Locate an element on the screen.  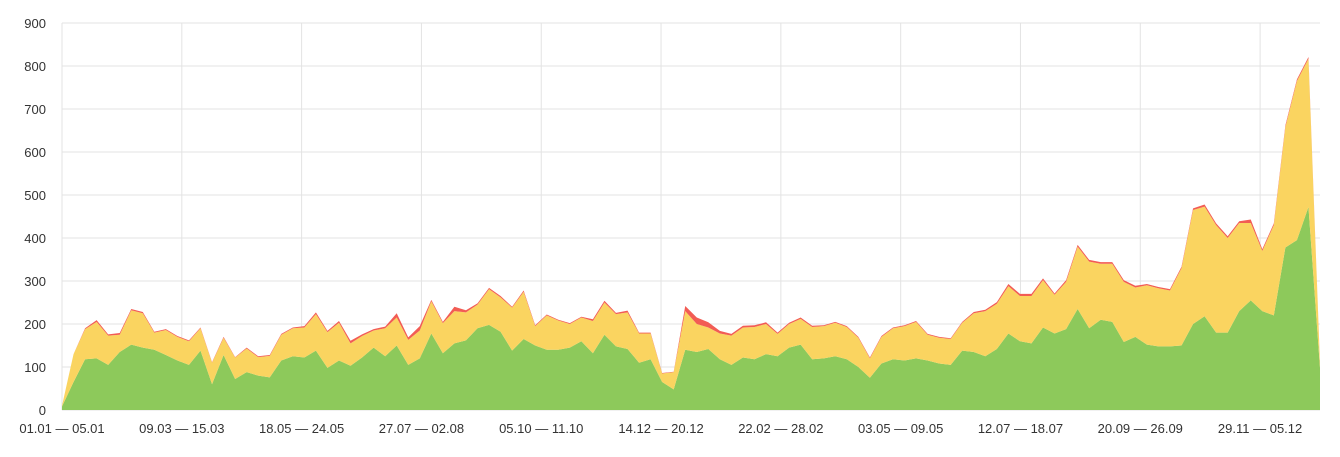
y-tick-label: 900 is located at coordinates (35, 23).